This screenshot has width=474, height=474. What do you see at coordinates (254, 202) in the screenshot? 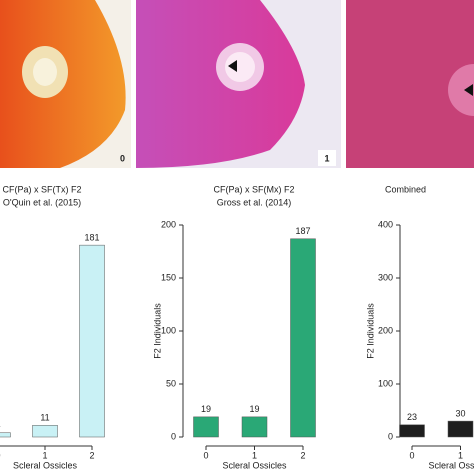
I see `chart-subtitle: Gross et al. (2014)` at bounding box center [254, 202].